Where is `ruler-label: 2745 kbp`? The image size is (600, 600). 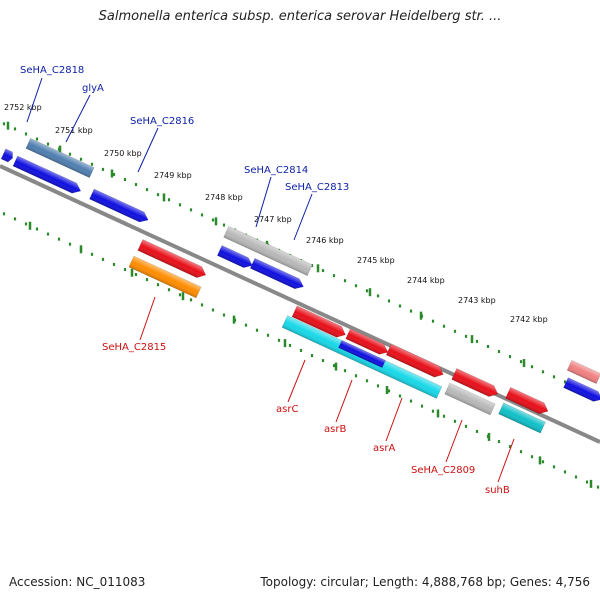
ruler-label: 2745 kbp is located at coordinates (376, 260).